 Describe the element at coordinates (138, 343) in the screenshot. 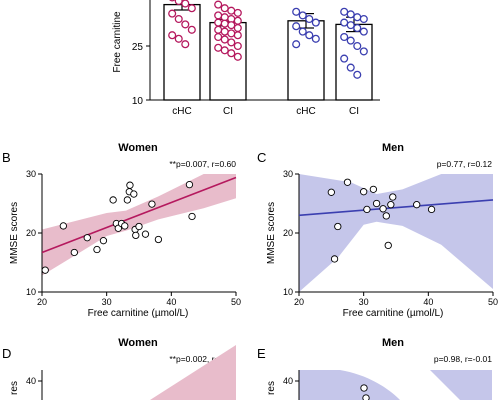

I see `panel-d-title: Women` at that location.